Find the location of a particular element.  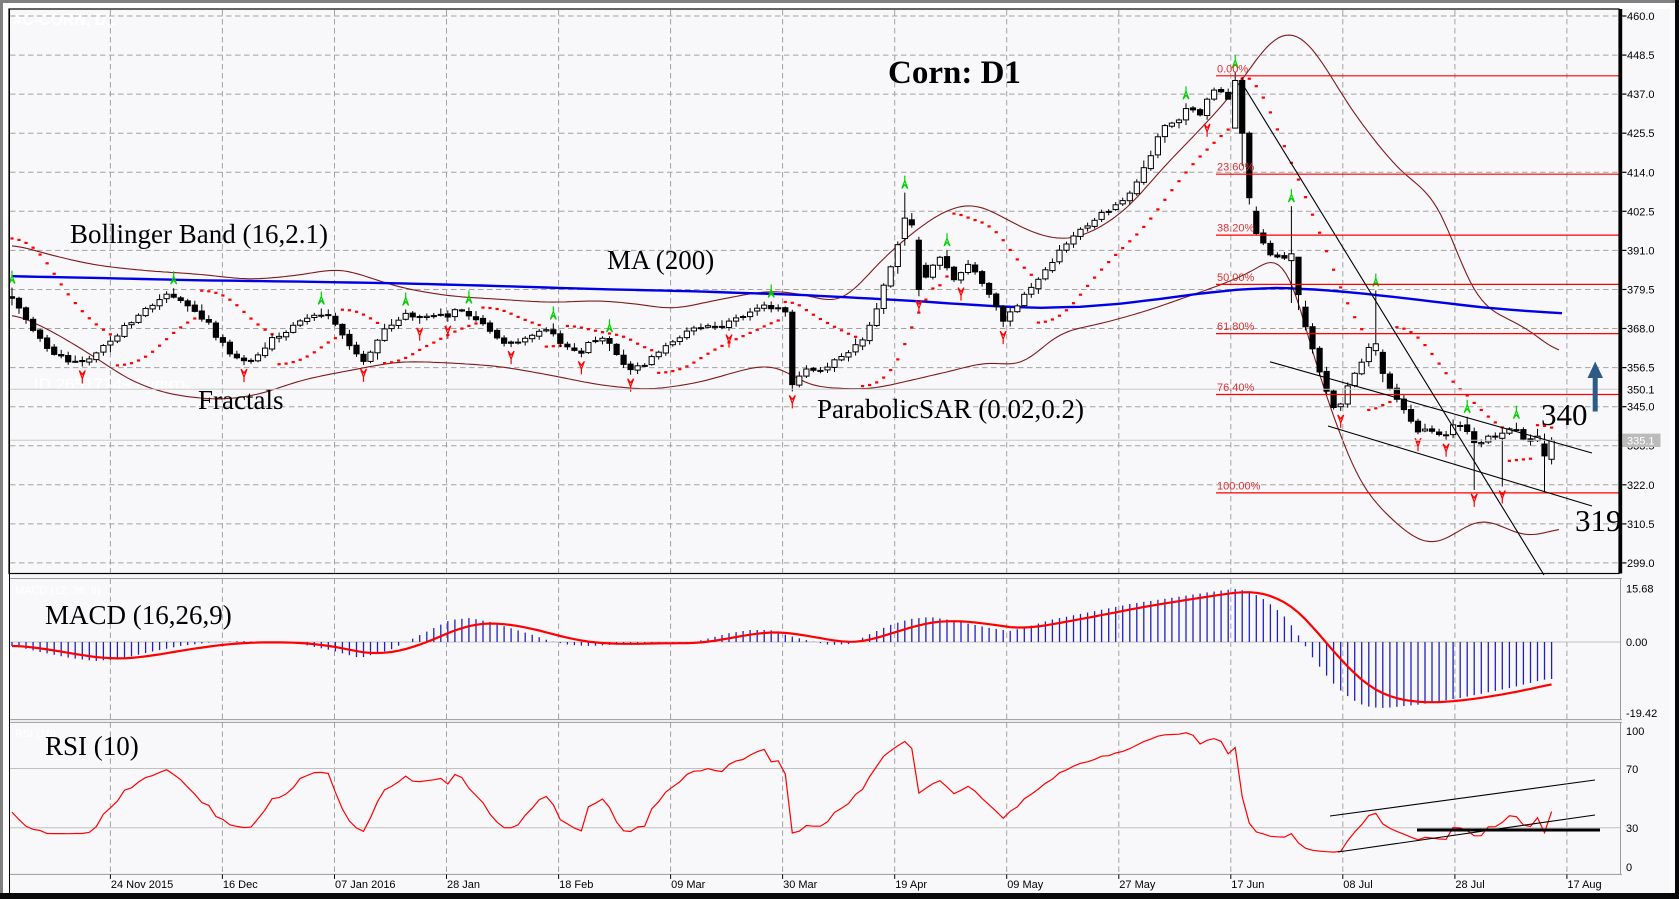

svg-text: Fractals is located at coordinates (240, 400).